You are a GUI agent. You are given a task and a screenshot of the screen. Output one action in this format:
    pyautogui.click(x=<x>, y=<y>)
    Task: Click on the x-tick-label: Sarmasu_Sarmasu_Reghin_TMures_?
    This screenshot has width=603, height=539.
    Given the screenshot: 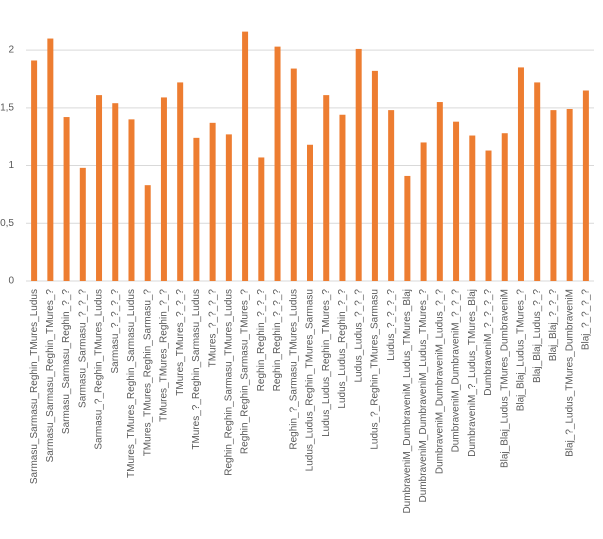 What is the action you would take?
    pyautogui.click(x=50, y=376)
    